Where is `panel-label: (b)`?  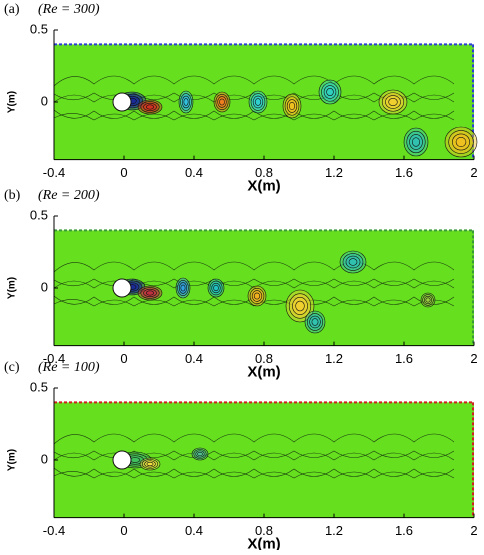 panel-label: (b) is located at coordinates (12, 195).